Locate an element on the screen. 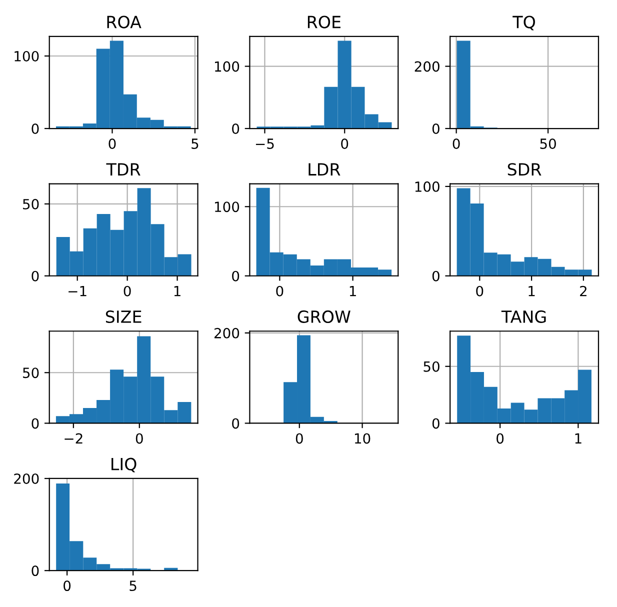 Image resolution: width=617 pixels, height=607 pixels. chart-title: GROW is located at coordinates (324, 317).